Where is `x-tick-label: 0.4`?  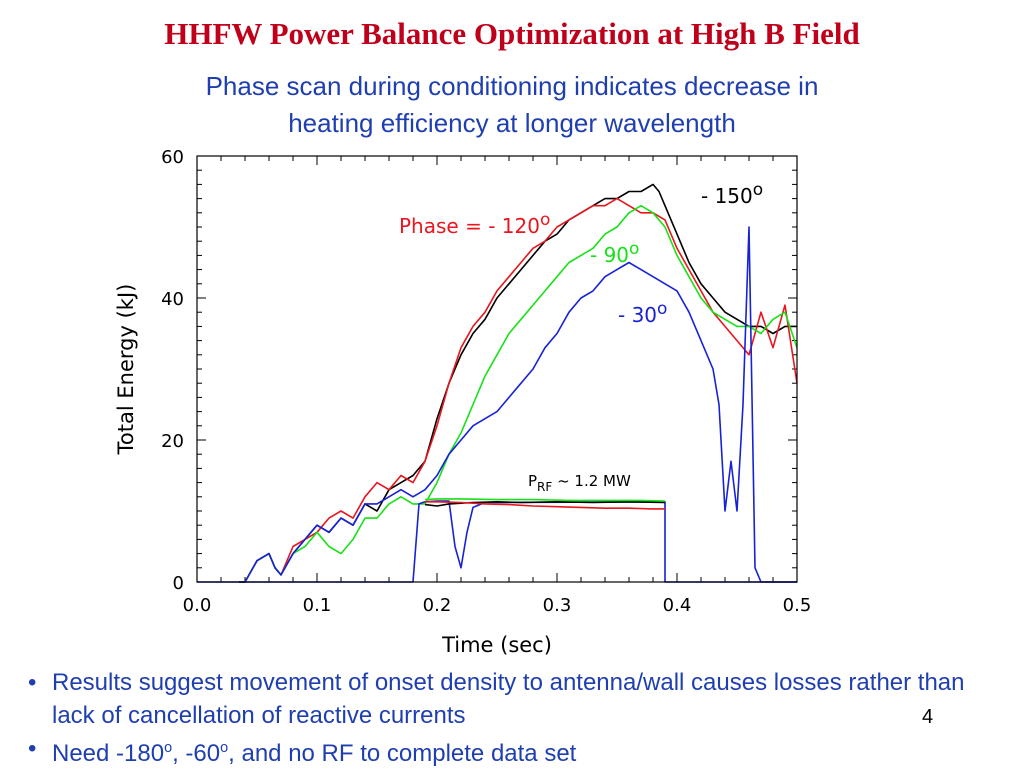
x-tick-label: 0.4 is located at coordinates (677, 605).